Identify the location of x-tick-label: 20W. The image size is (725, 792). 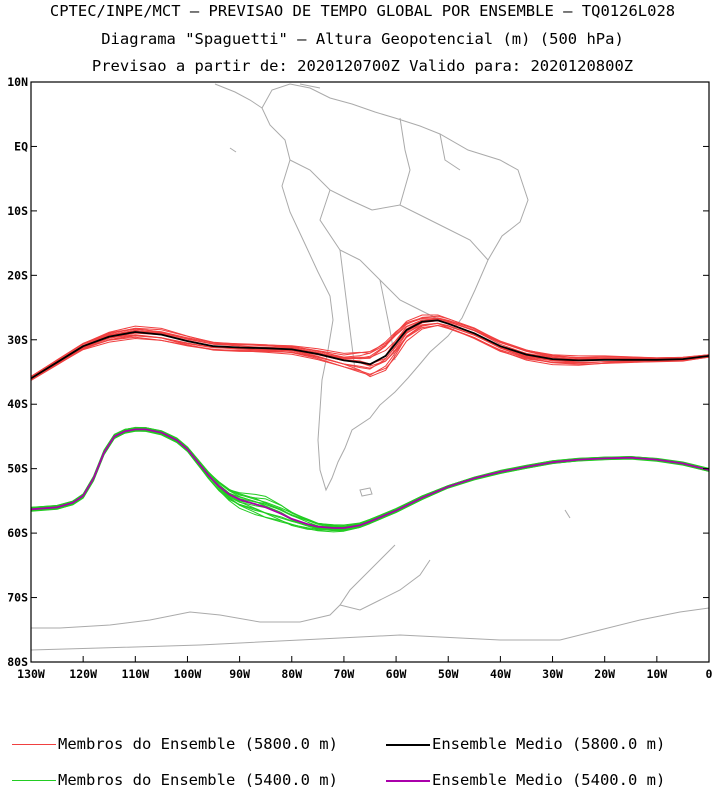
(604, 674).